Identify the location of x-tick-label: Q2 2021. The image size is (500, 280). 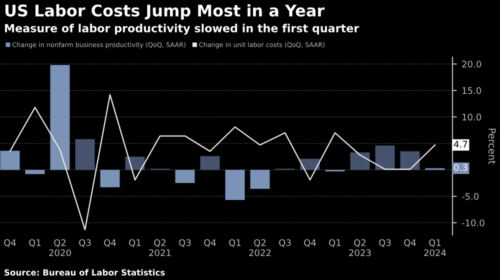
(160, 247).